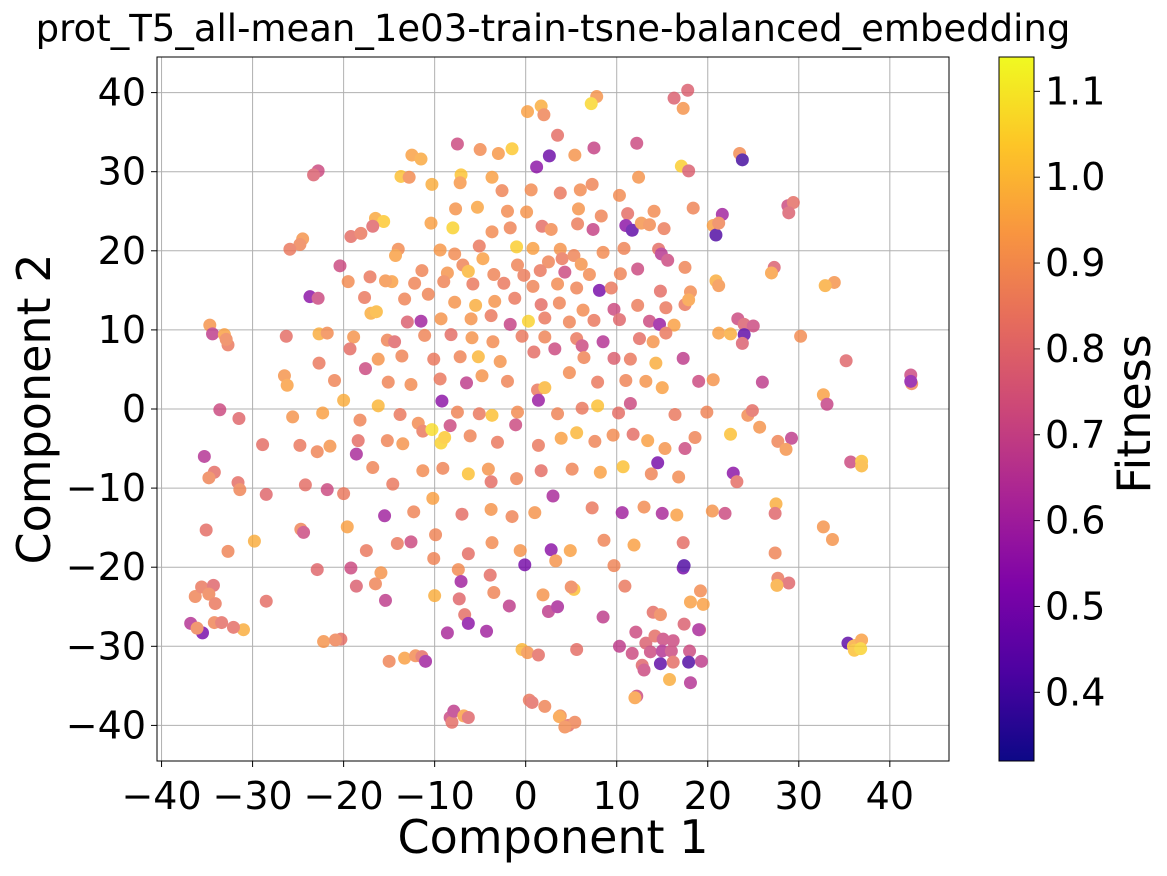 This screenshot has height=876, width=1167. Describe the element at coordinates (526, 796) in the screenshot. I see `x-tick-label: 0` at that location.